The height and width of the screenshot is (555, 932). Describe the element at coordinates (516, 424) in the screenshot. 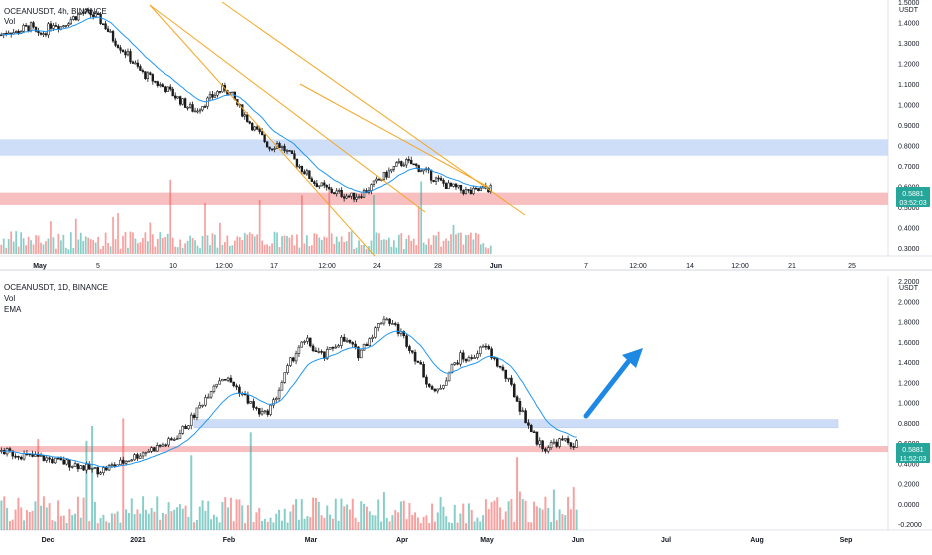

I see `bottom-resistance-zone` at that location.